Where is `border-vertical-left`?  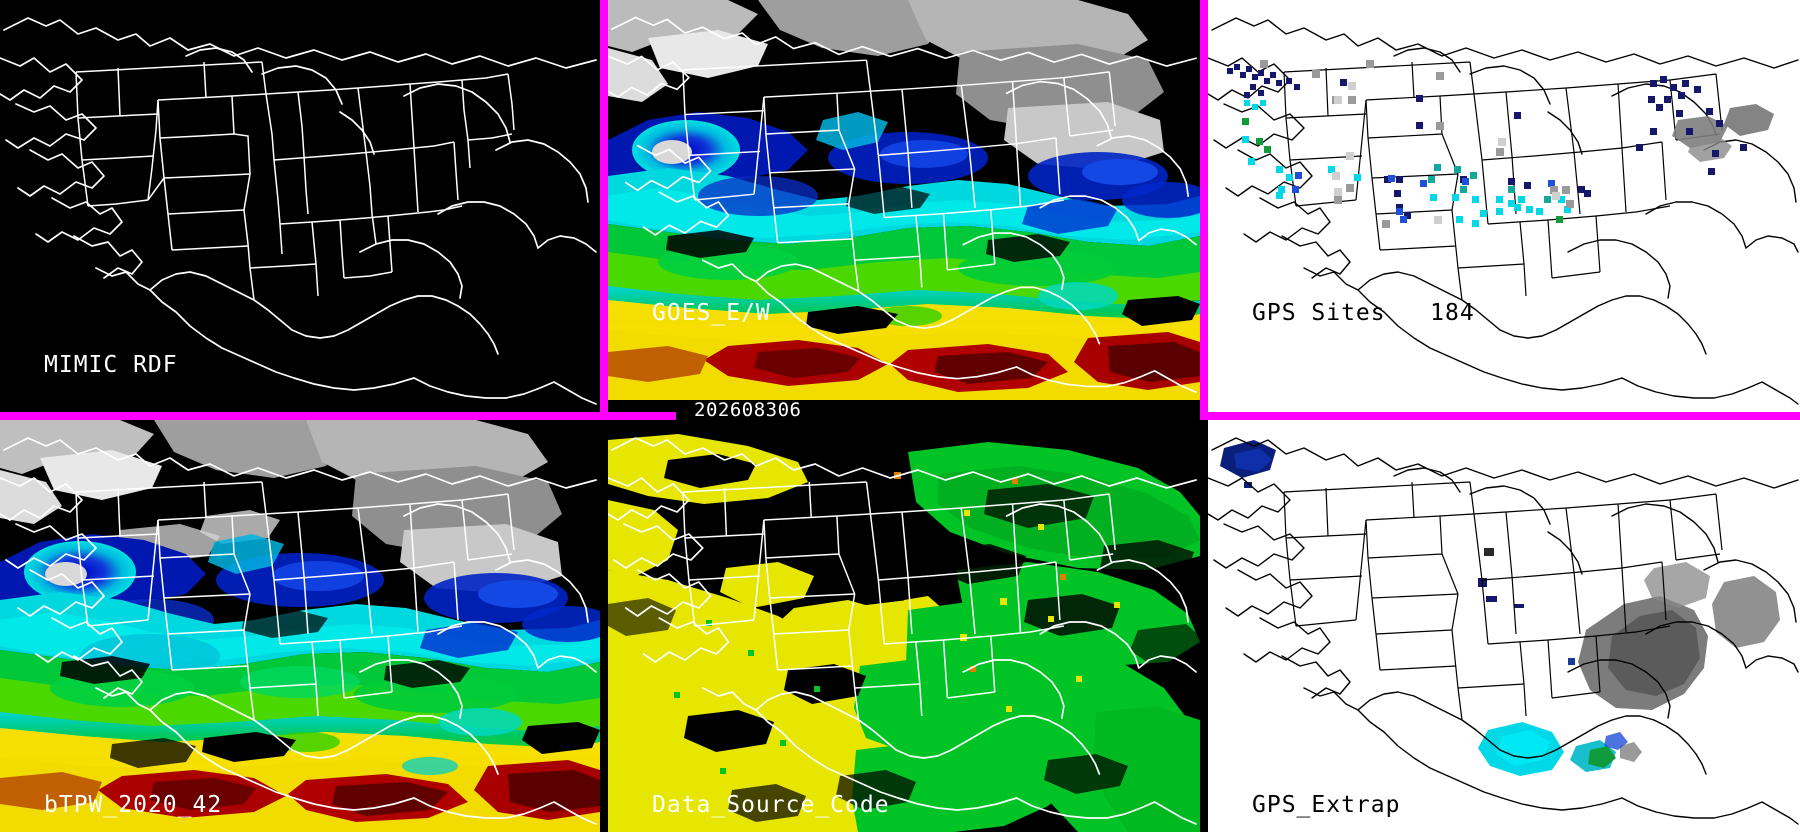 border-vertical-left is located at coordinates (604, 210).